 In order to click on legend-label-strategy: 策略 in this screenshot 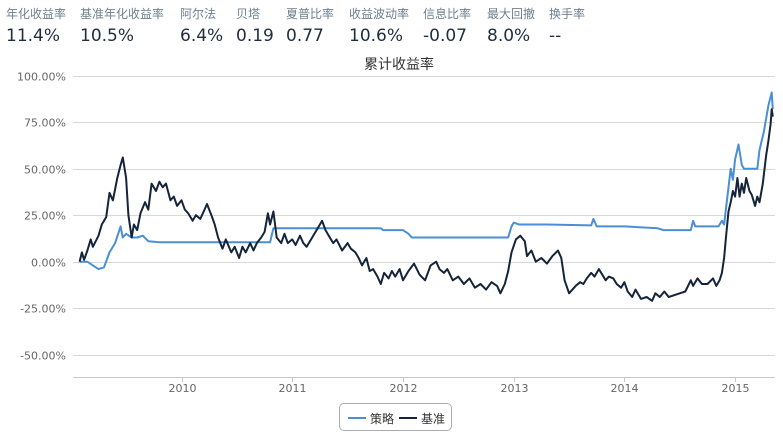, I will do `click(382, 418)`.